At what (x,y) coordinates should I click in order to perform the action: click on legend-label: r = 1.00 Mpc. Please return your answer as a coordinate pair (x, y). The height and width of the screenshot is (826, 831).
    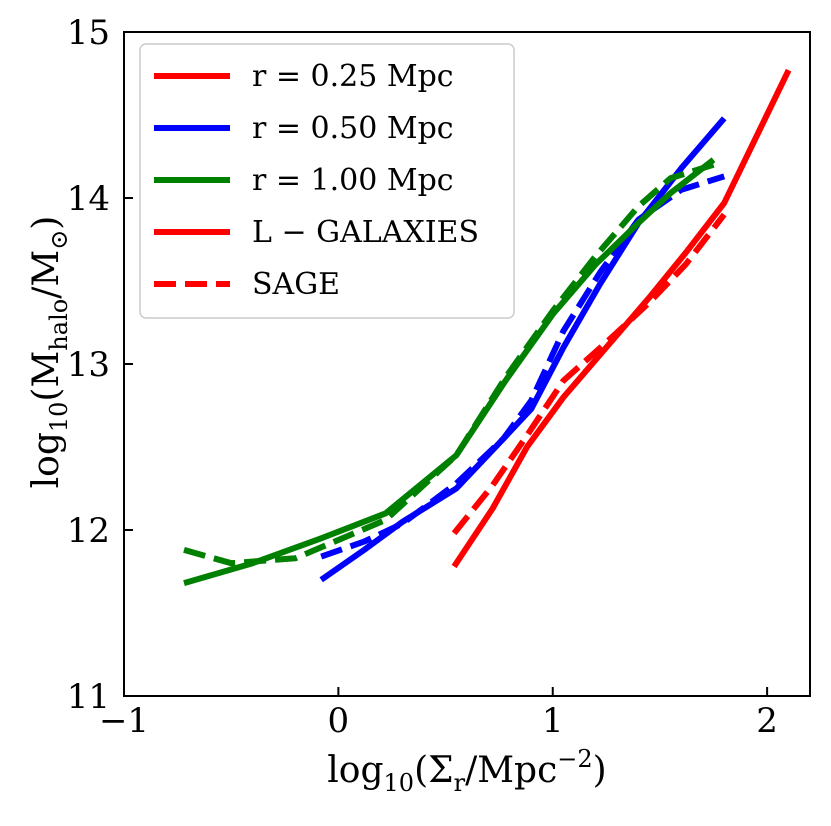
    Looking at the image, I should click on (353, 180).